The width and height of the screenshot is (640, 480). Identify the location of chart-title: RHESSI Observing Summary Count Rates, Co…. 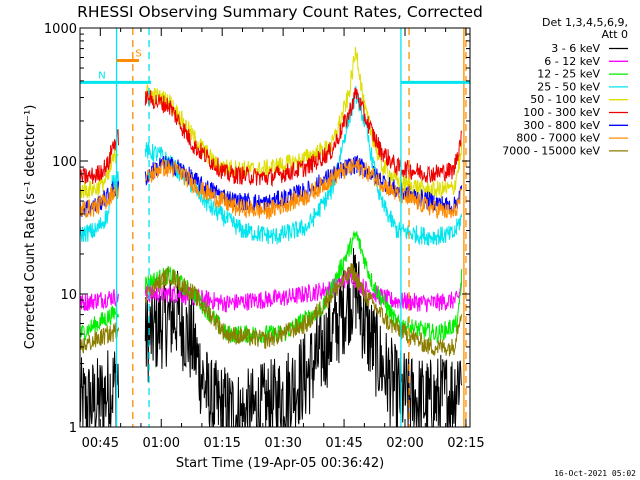
(280, 12).